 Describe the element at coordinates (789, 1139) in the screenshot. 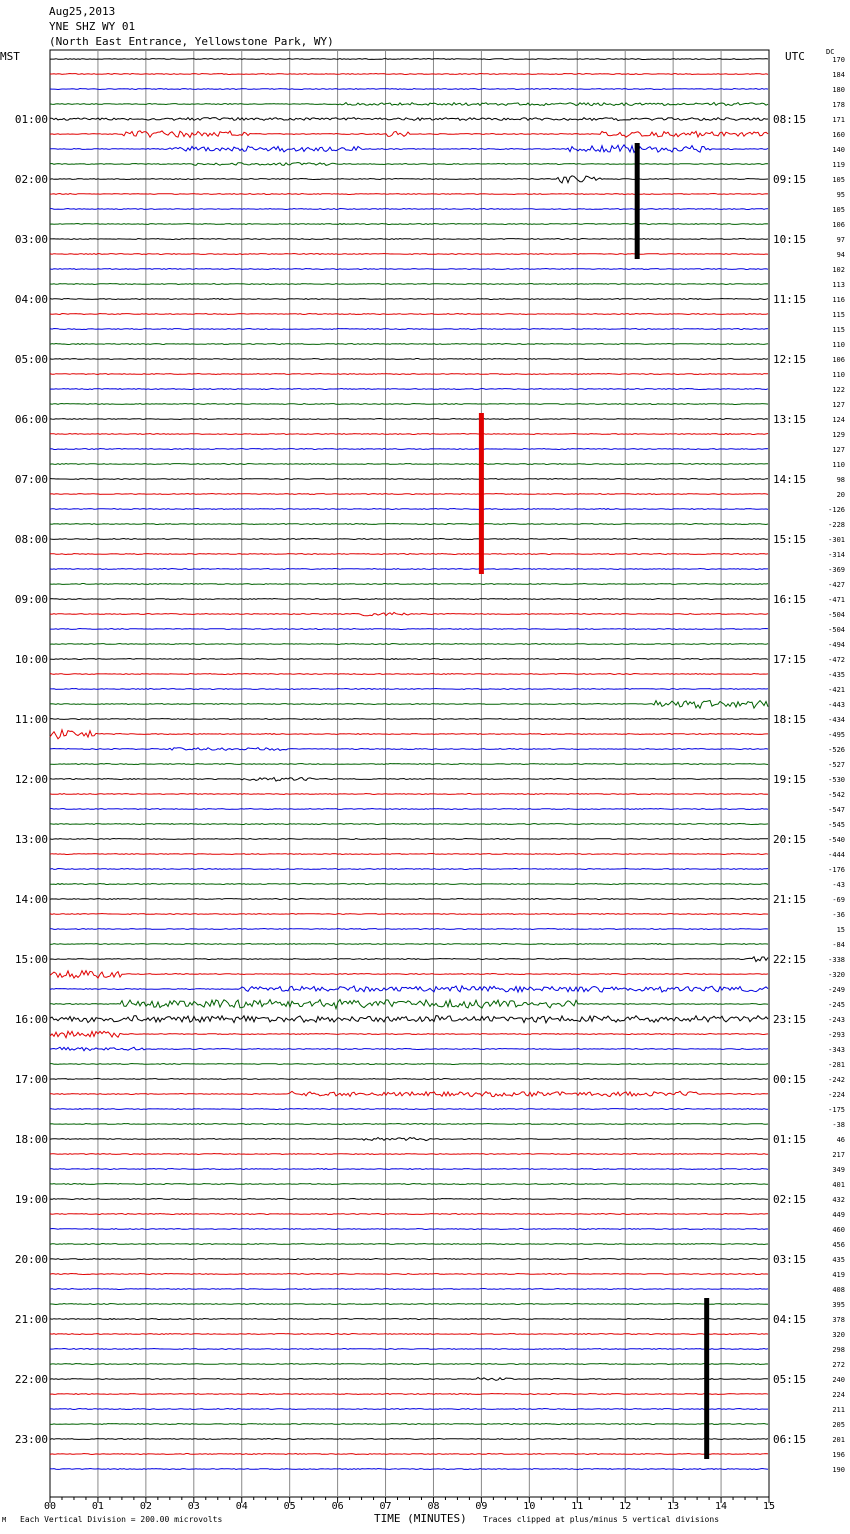

I see `right-hour-label: 01:15` at that location.